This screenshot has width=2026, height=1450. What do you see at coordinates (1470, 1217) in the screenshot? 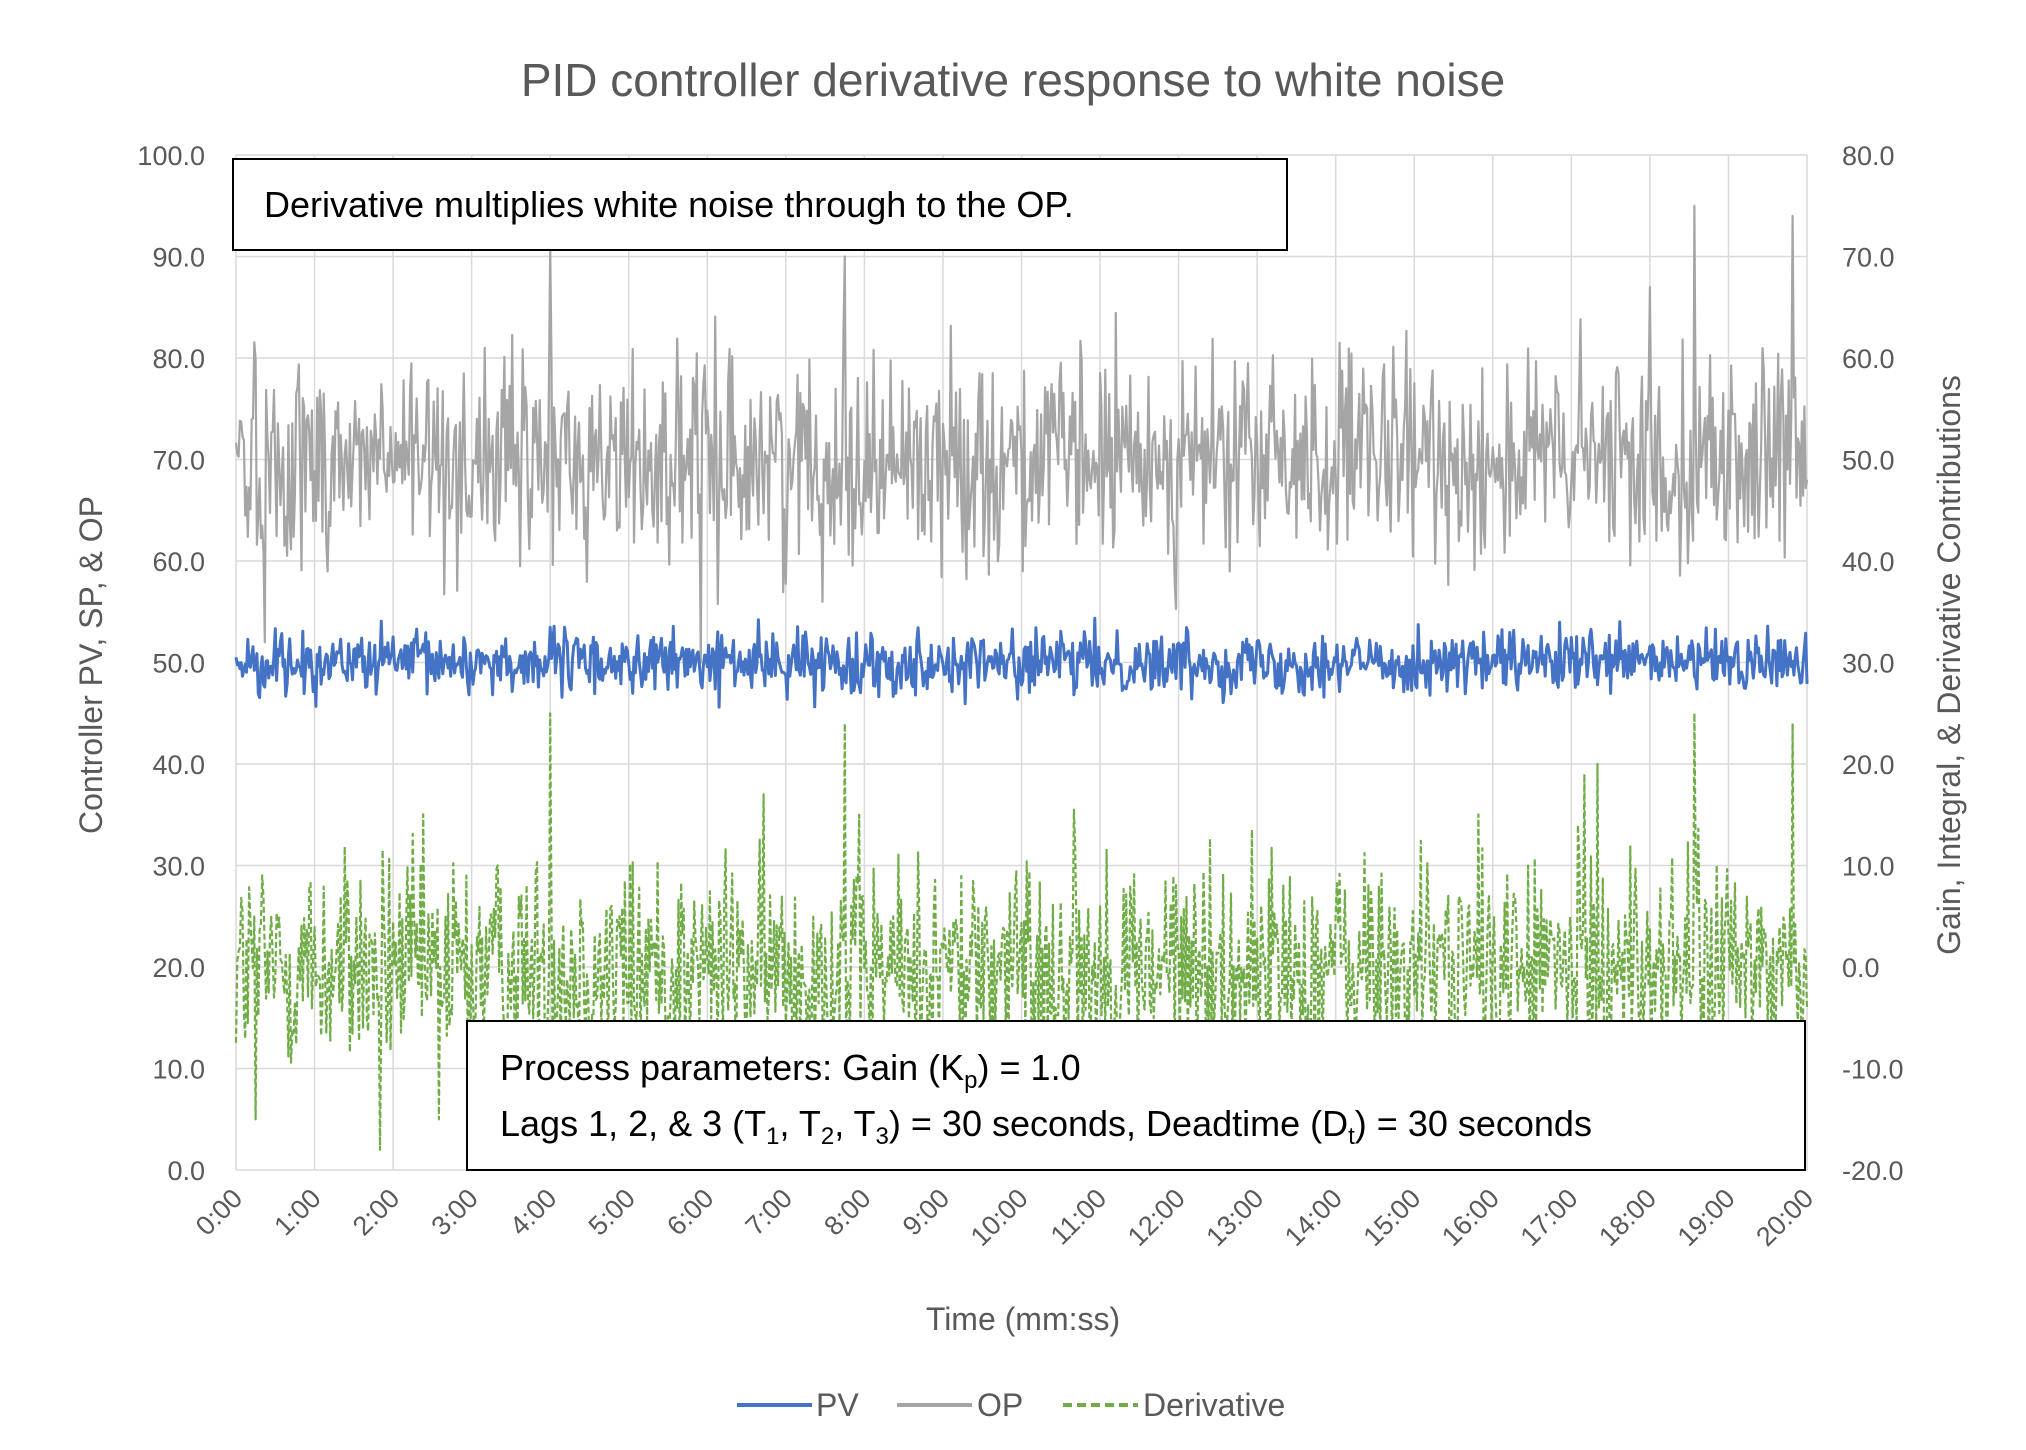
I see `x-tick-label: 16:00` at bounding box center [1470, 1217].